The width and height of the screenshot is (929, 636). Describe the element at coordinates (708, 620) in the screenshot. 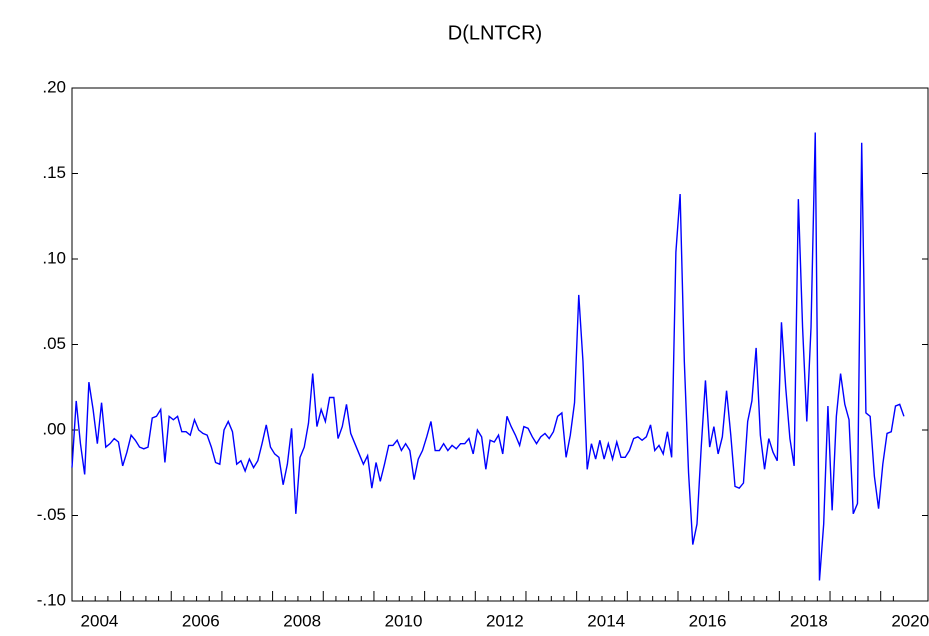

I see `x-tick-label: 2016` at that location.